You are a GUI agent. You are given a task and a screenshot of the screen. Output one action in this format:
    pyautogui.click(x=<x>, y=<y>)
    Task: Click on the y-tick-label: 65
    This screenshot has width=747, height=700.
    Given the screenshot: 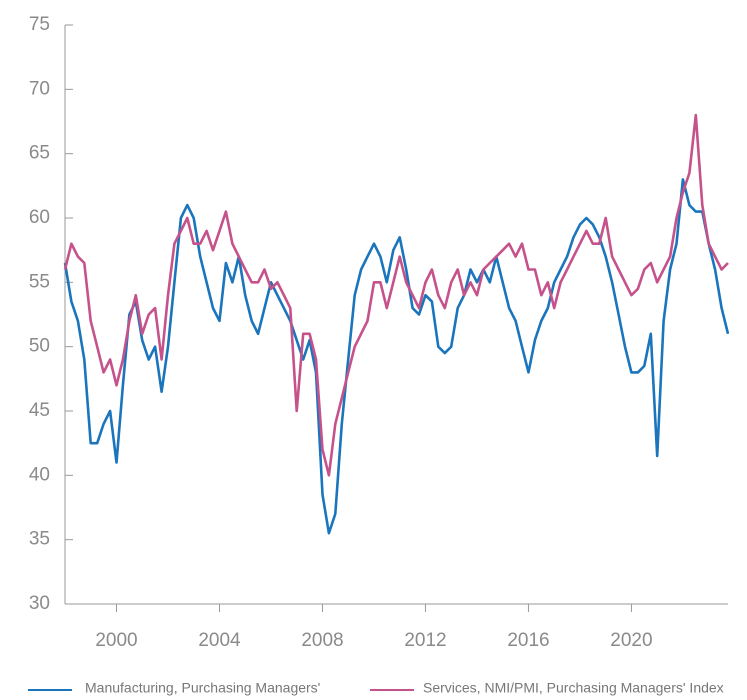 What is the action you would take?
    pyautogui.click(x=39, y=153)
    